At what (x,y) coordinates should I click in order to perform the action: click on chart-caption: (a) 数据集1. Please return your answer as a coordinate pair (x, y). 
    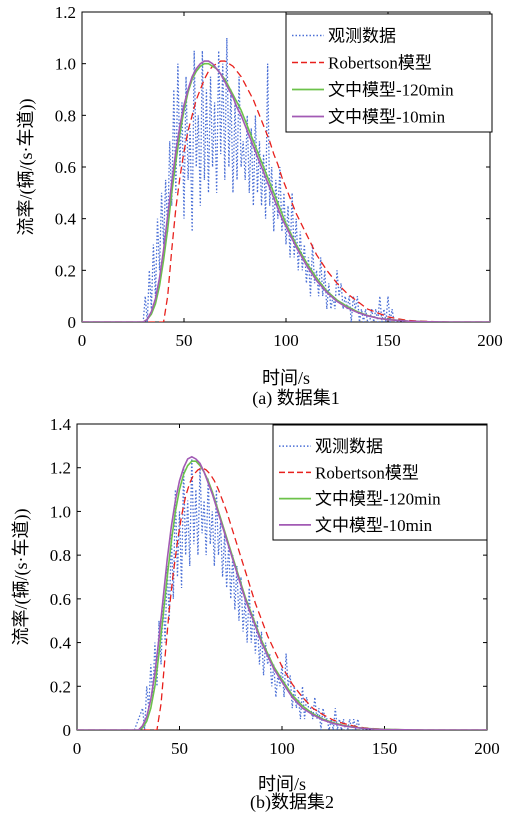
    Looking at the image, I should click on (295, 398).